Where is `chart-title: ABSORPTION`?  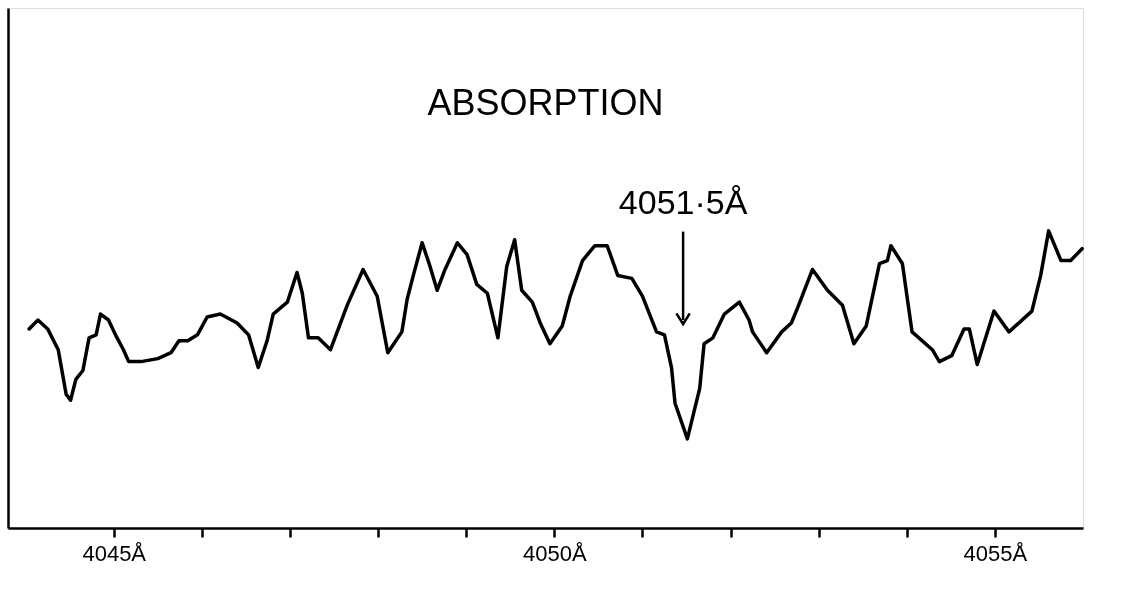
chart-title: ABSORPTION is located at coordinates (545, 102).